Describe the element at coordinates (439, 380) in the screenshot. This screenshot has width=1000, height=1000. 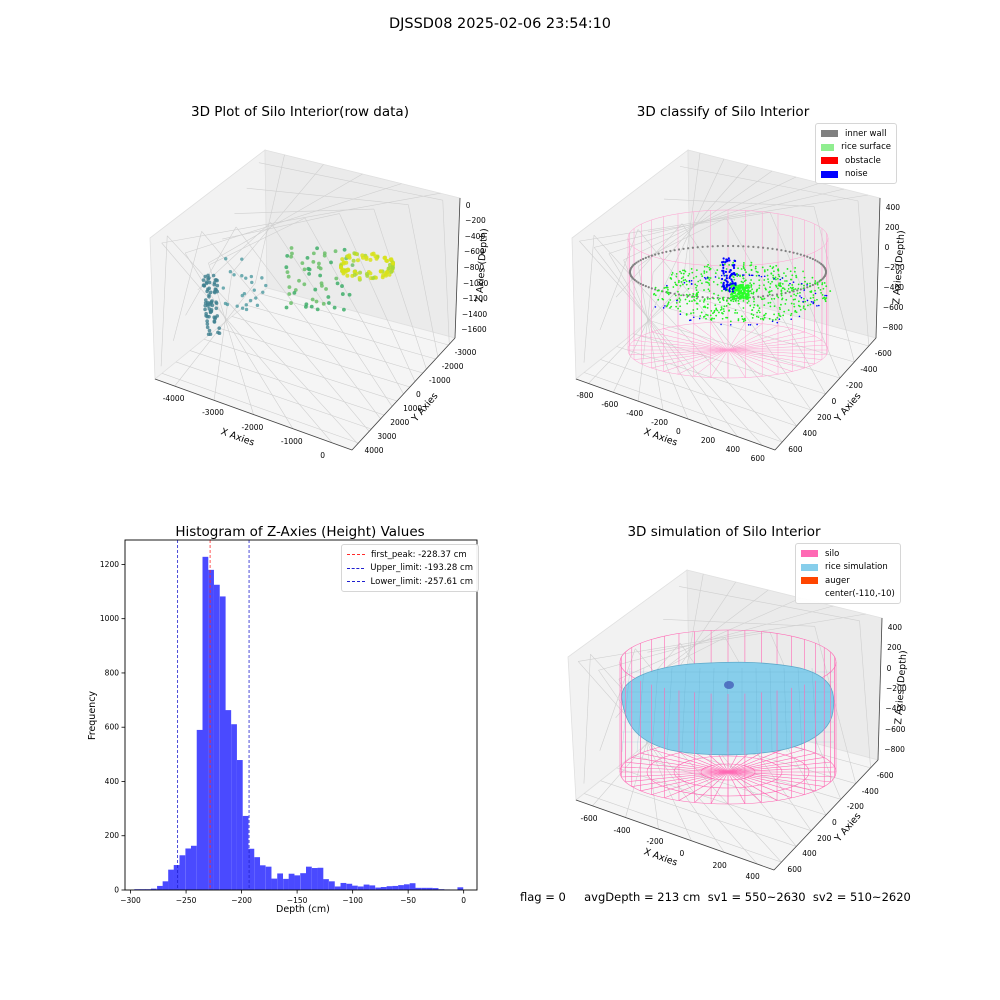
I see `panel1-ytick: -1000` at that location.